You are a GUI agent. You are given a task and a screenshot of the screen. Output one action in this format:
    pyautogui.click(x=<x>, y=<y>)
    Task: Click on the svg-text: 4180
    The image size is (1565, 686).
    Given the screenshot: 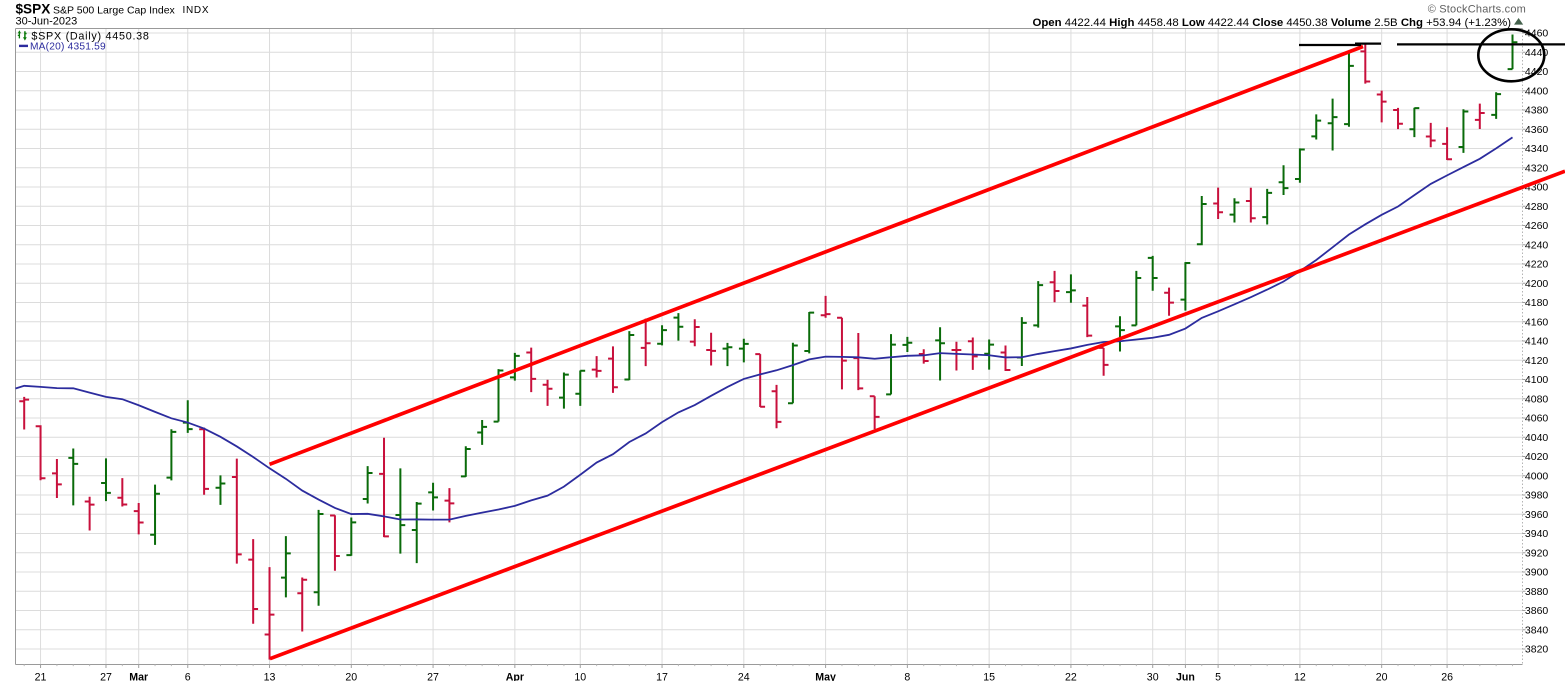 What is the action you would take?
    pyautogui.click(x=1537, y=303)
    